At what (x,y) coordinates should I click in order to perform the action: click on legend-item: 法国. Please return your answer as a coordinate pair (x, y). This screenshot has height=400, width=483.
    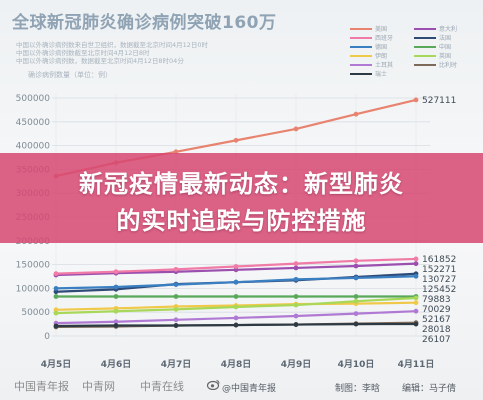
    Looking at the image, I should click on (432, 37).